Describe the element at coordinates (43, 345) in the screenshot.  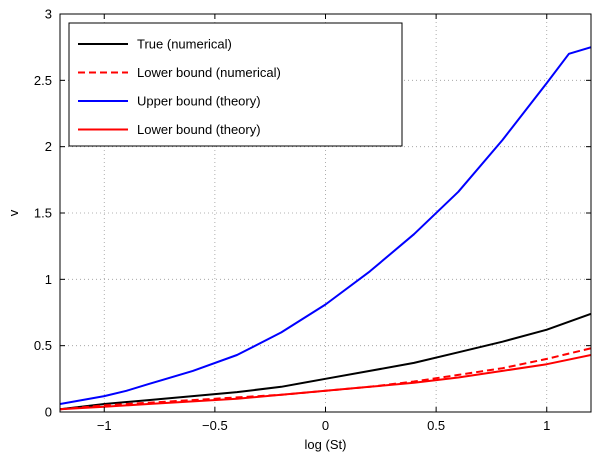
I see `y-tick-label: 0.5` at that location.